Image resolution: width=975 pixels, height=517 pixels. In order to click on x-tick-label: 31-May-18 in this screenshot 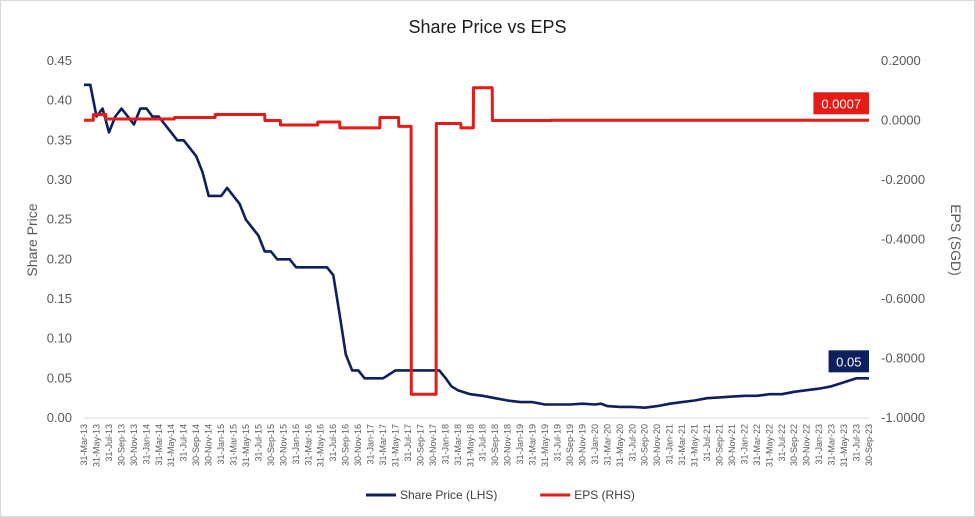, I will do `click(470, 445)`.